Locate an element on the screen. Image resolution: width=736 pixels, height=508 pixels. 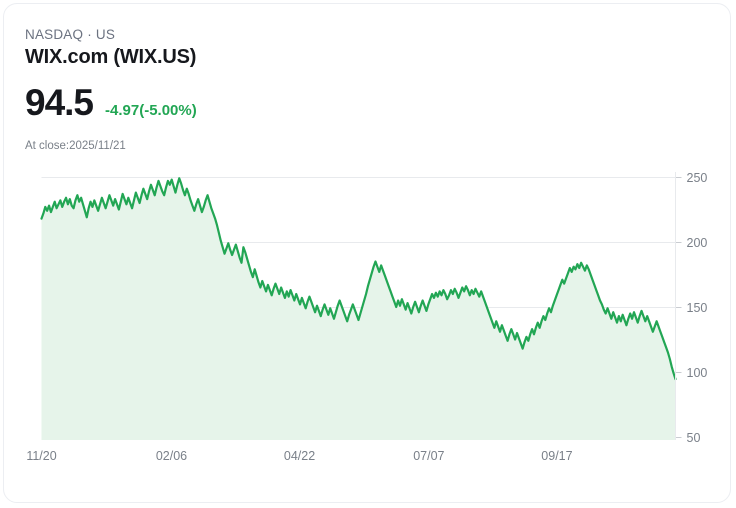
price-change: -4.97(-5.00%) is located at coordinates (151, 110).